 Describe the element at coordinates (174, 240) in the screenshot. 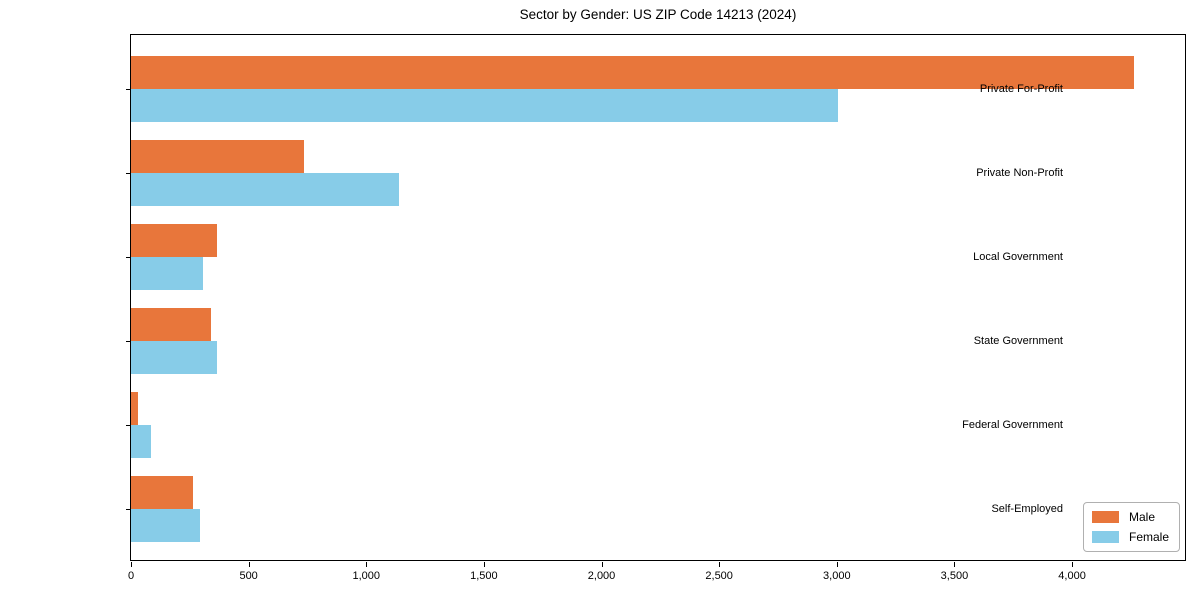

I see `bar-male-local-government` at that location.